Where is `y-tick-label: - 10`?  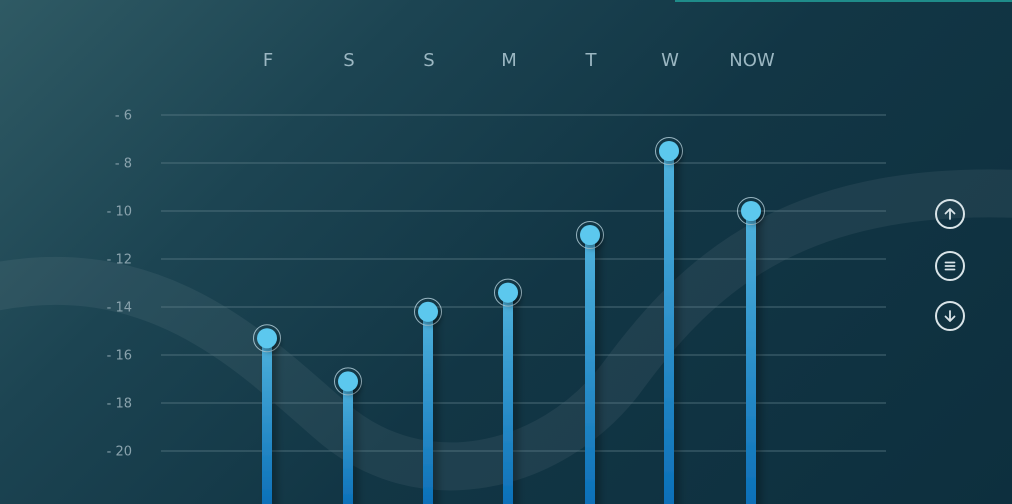 y-tick-label: - 10 is located at coordinates (119, 212).